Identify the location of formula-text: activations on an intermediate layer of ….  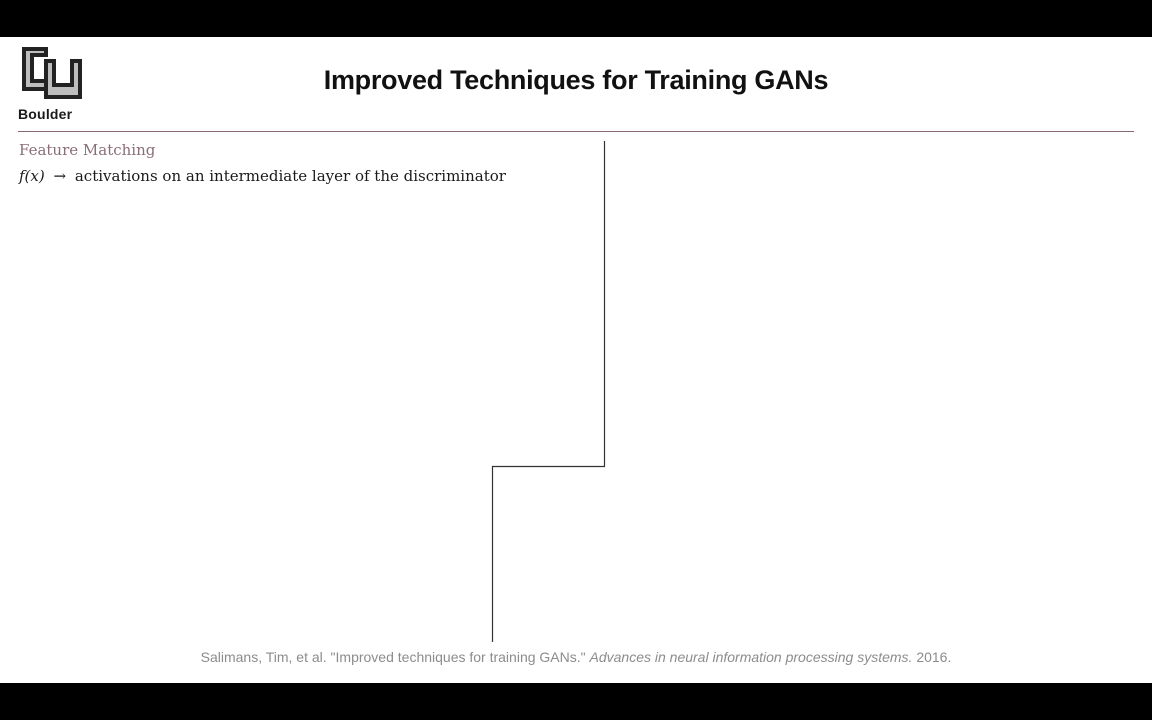
(290, 176).